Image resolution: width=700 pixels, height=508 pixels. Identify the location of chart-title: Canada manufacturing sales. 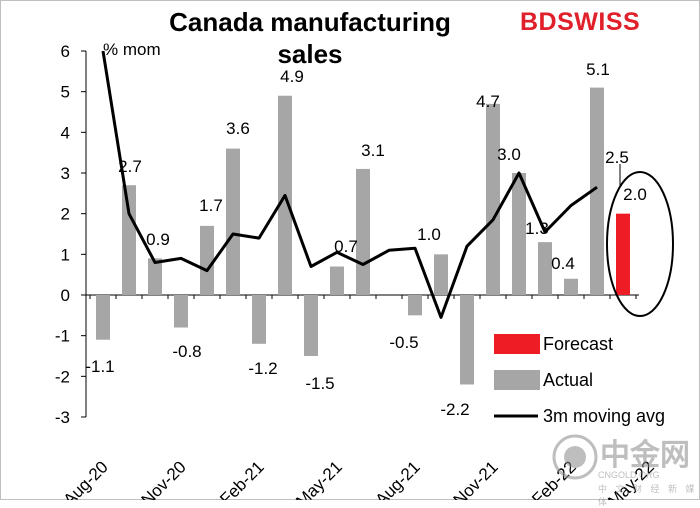
(310, 38).